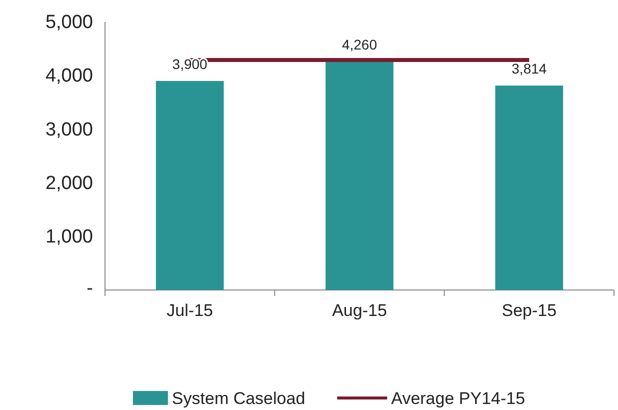  Describe the element at coordinates (458, 398) in the screenshot. I see `legend-label: Average PY14-15` at that location.